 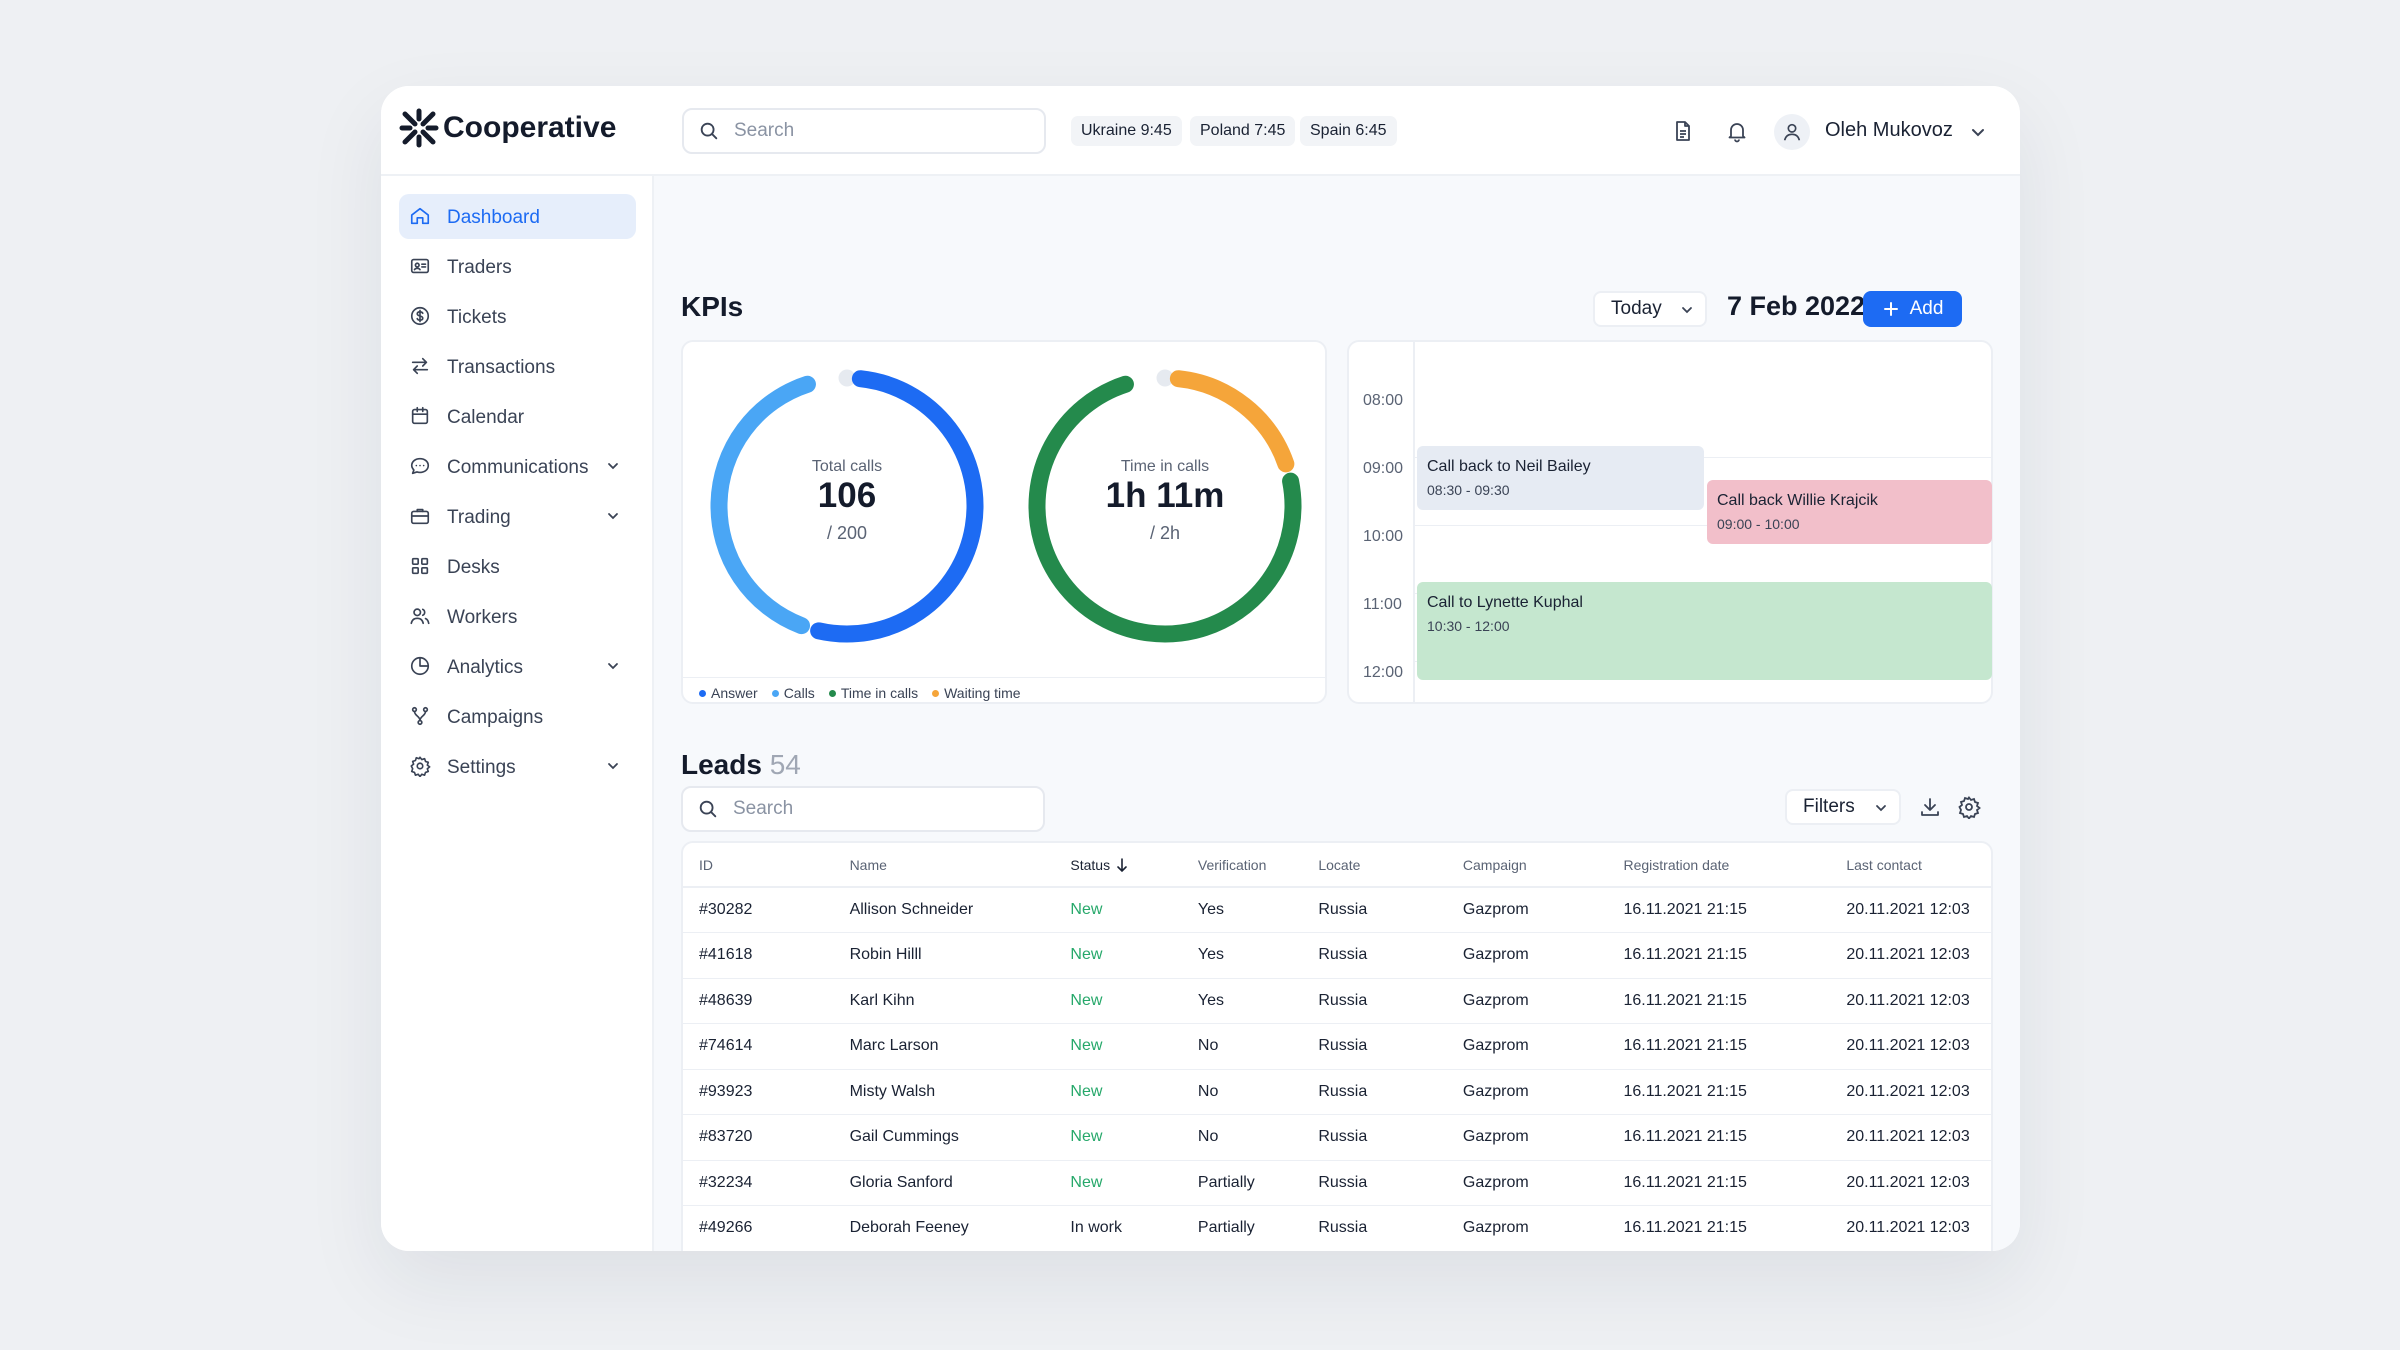 What do you see at coordinates (1374, 865) in the screenshot?
I see `column-header-locate: Locate` at bounding box center [1374, 865].